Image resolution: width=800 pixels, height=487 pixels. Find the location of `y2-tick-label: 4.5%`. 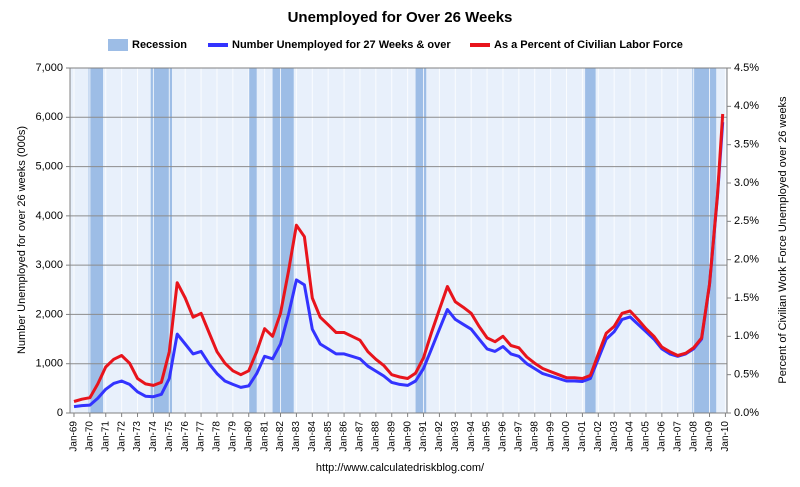

y2-tick-label: 4.5% is located at coordinates (746, 68).